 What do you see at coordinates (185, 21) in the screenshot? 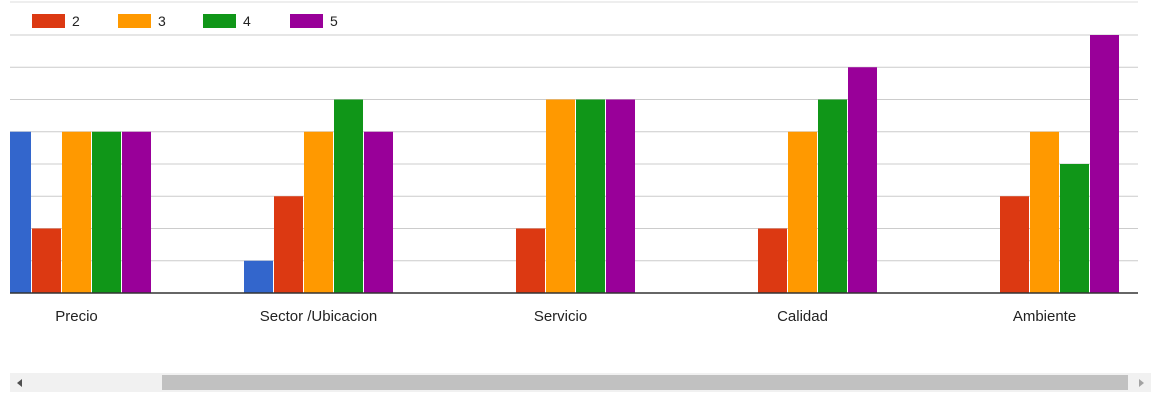
I see `legend: 2 3 4 5` at bounding box center [185, 21].